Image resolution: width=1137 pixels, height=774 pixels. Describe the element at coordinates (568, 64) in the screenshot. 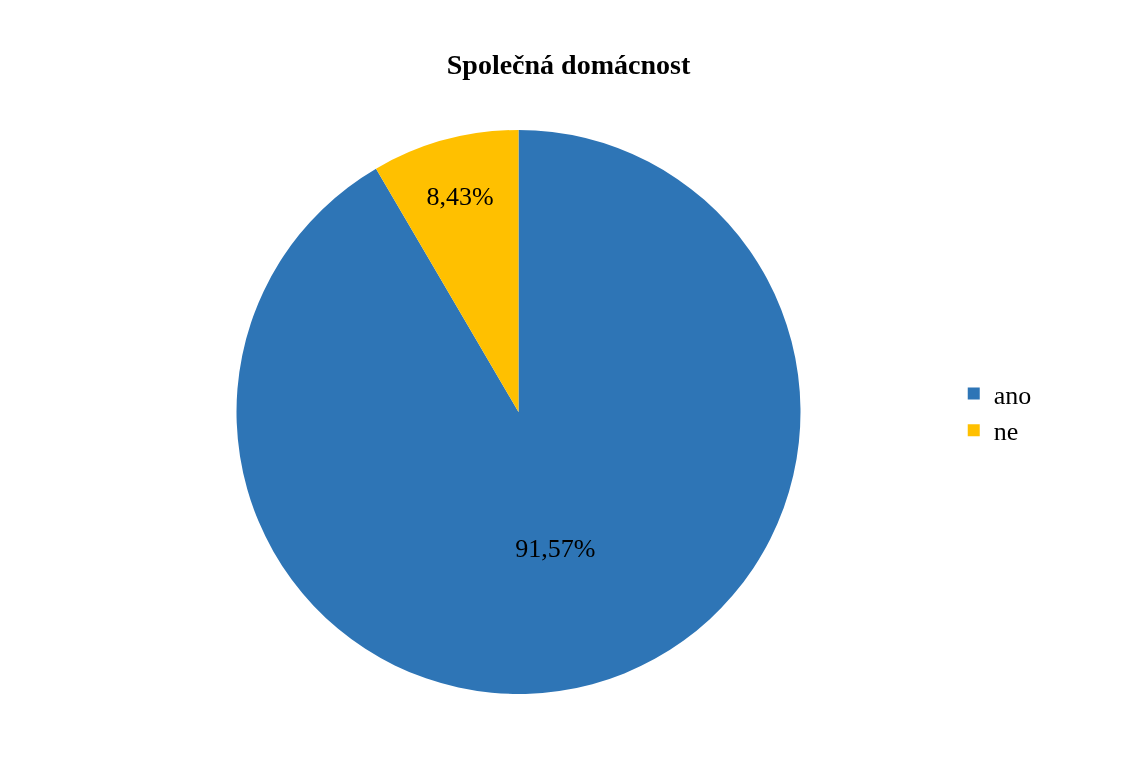

I see `chart-title: Společná domácnost` at that location.